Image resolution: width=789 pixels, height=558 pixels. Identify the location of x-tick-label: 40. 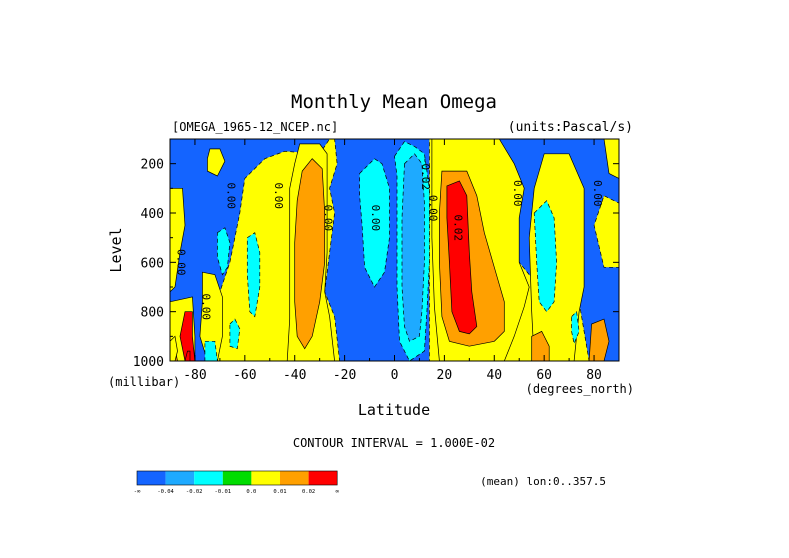
(494, 375).